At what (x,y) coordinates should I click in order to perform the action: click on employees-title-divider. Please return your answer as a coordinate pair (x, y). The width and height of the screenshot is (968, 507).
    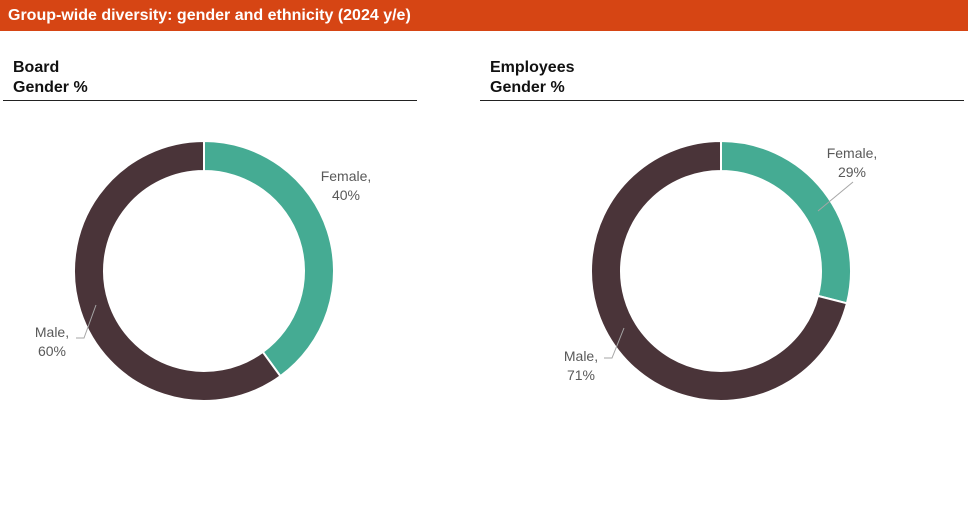
    Looking at the image, I should click on (722, 100).